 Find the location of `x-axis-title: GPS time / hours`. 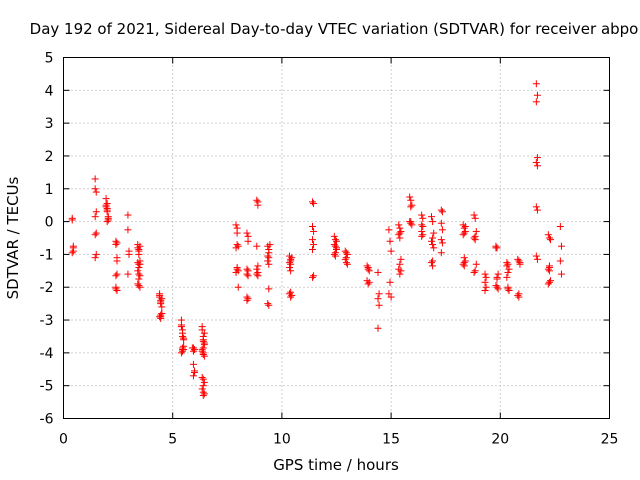

x-axis-title: GPS time / hours is located at coordinates (336, 465).